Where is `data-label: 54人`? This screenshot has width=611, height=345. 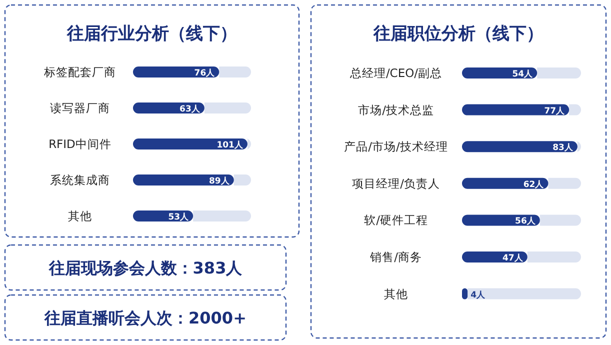
data-label: 54人 is located at coordinates (523, 74).